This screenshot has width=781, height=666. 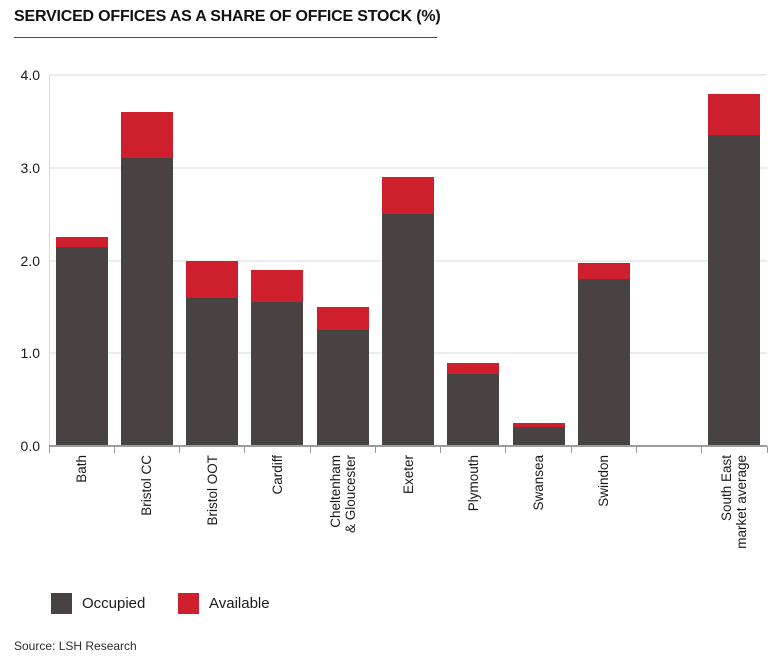 What do you see at coordinates (239, 603) in the screenshot?
I see `available-legend-label: Available` at bounding box center [239, 603].